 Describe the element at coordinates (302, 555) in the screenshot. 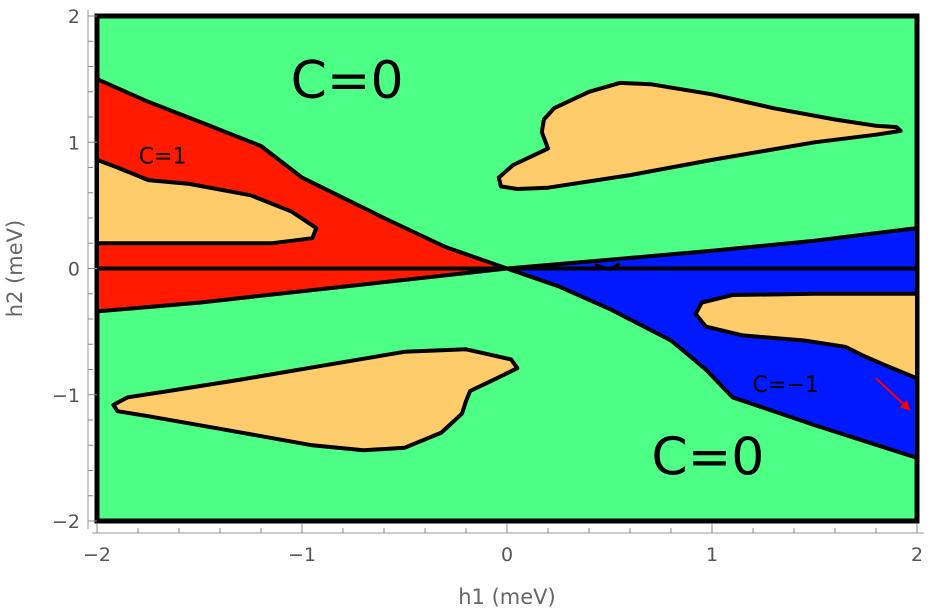

I see `x-tick-label: −1` at that location.